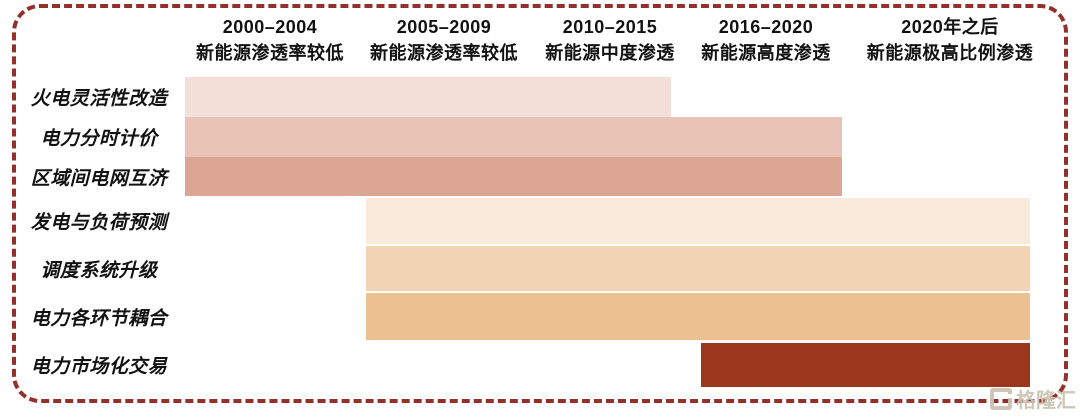  What do you see at coordinates (1046, 401) in the screenshot?
I see `watermark-text: 格隆汇` at bounding box center [1046, 401].